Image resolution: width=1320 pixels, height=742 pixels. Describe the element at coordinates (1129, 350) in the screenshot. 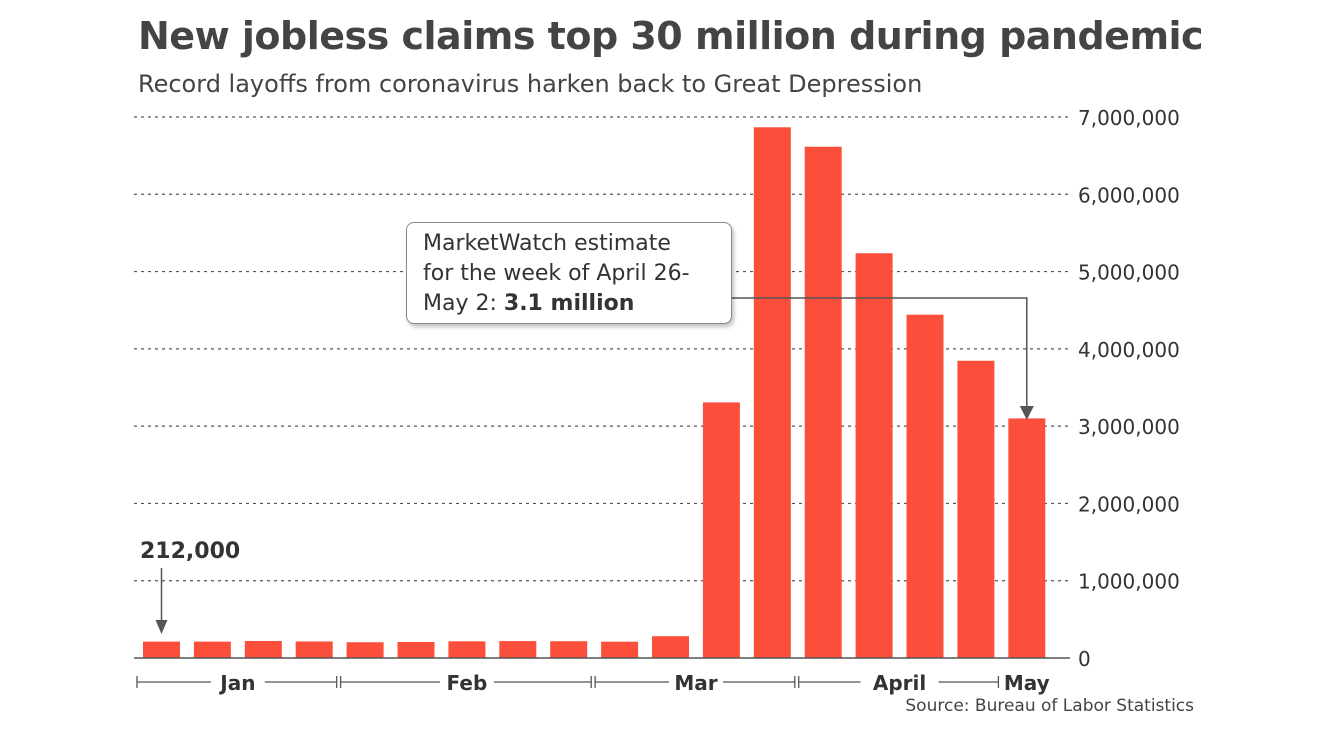

I see `y-tick-label: 4,000,000` at that location.